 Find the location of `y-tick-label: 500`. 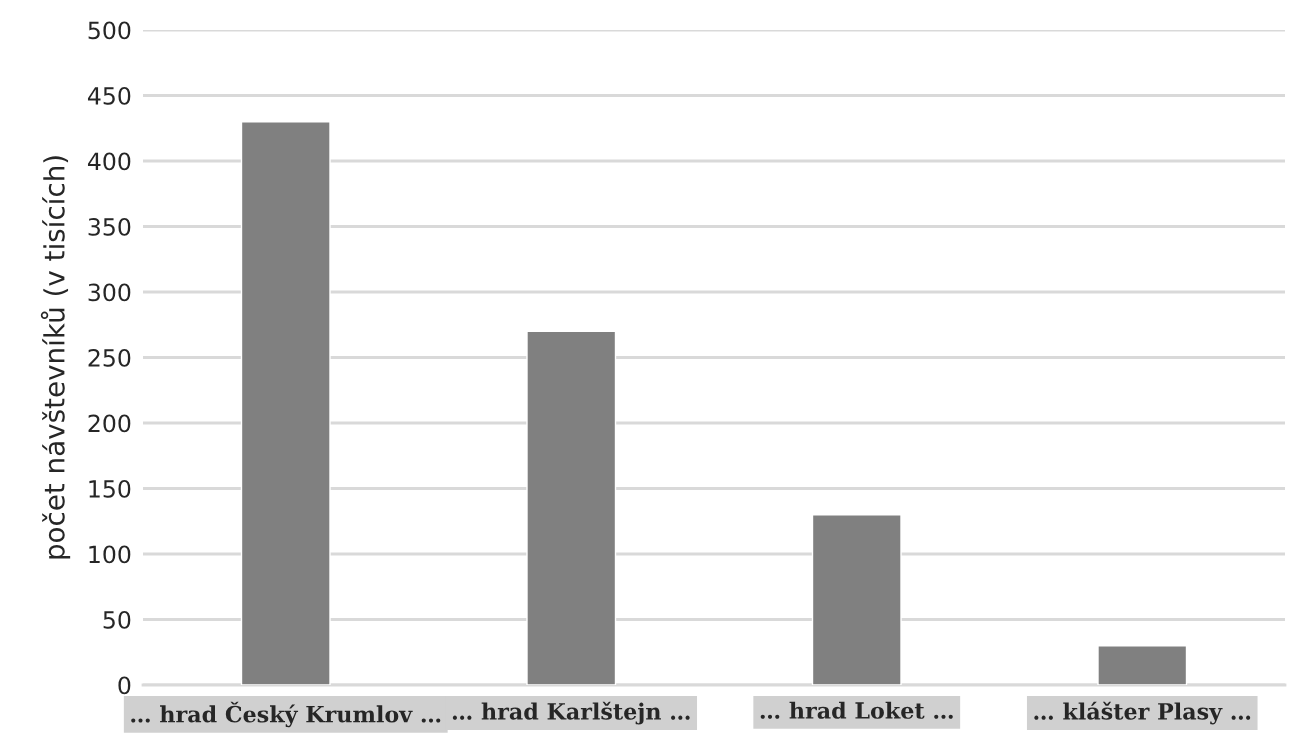

y-tick-label: 500 is located at coordinates (109, 30).